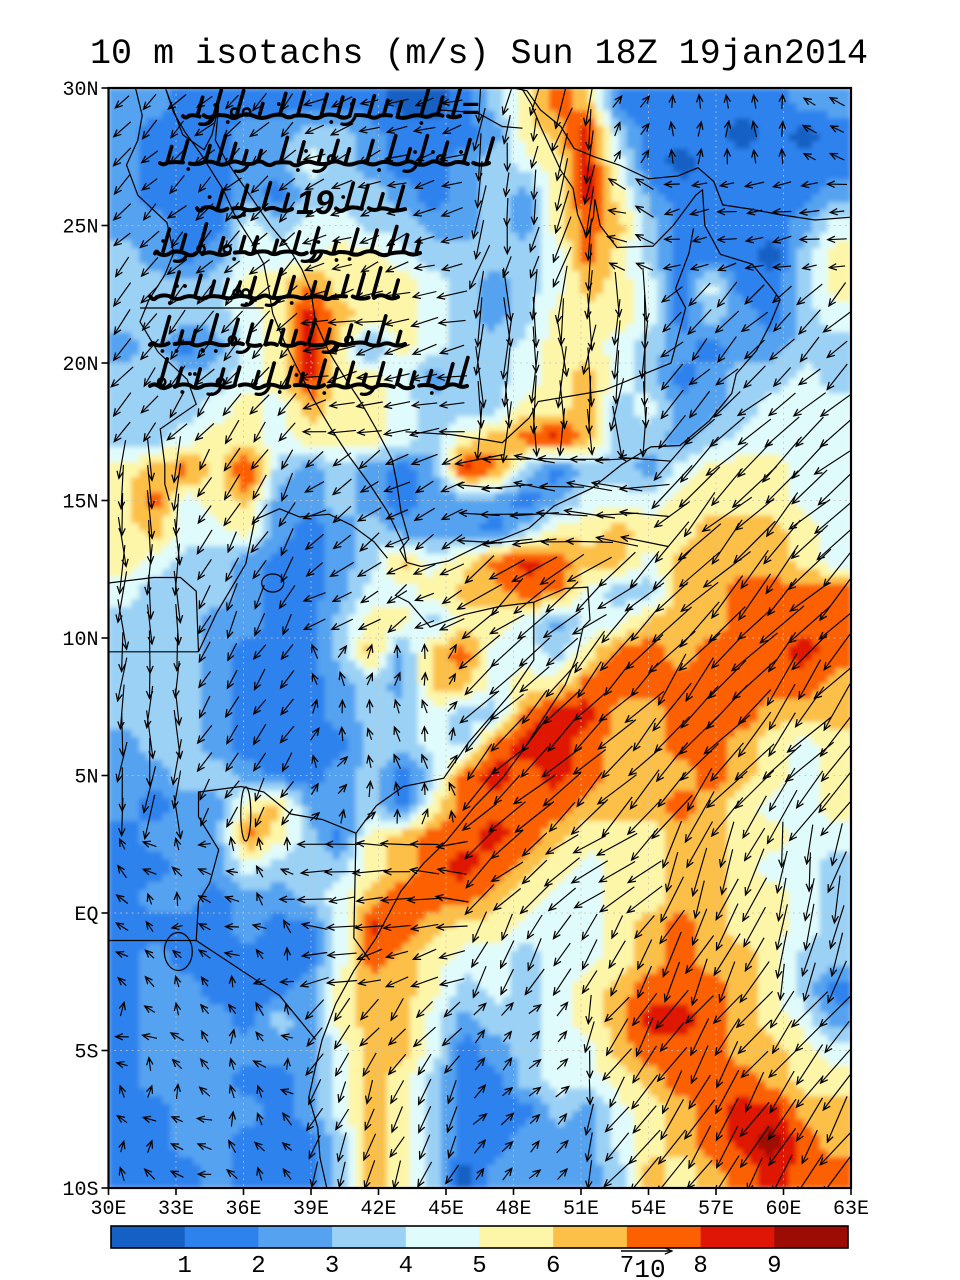  Describe the element at coordinates (627, 1266) in the screenshot. I see `svg-text: 7` at that location.